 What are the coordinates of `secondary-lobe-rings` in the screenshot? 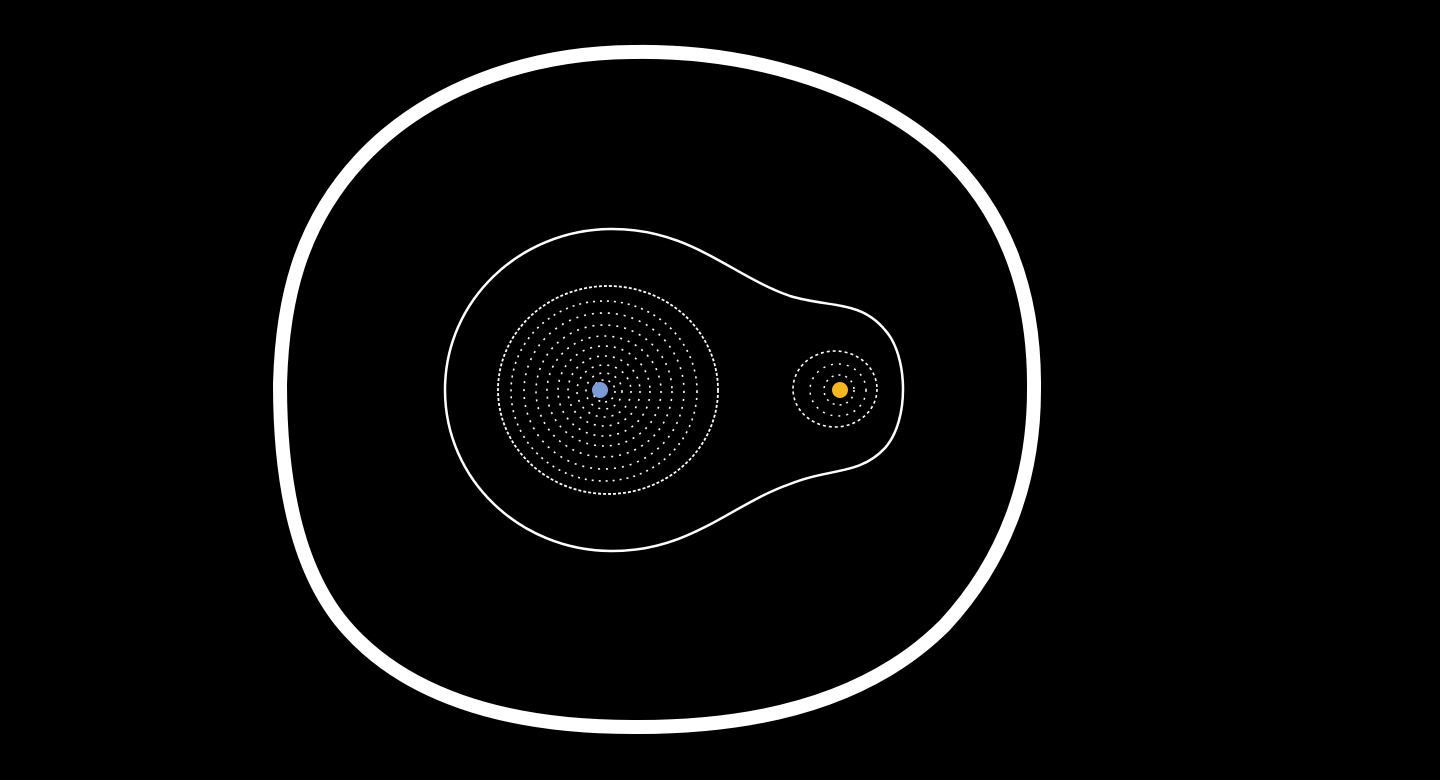 It's located at (835, 389).